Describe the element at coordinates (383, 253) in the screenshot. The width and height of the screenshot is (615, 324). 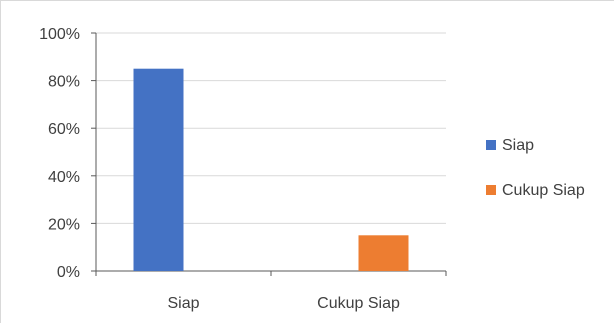
I see `bar-cukup-siap` at that location.